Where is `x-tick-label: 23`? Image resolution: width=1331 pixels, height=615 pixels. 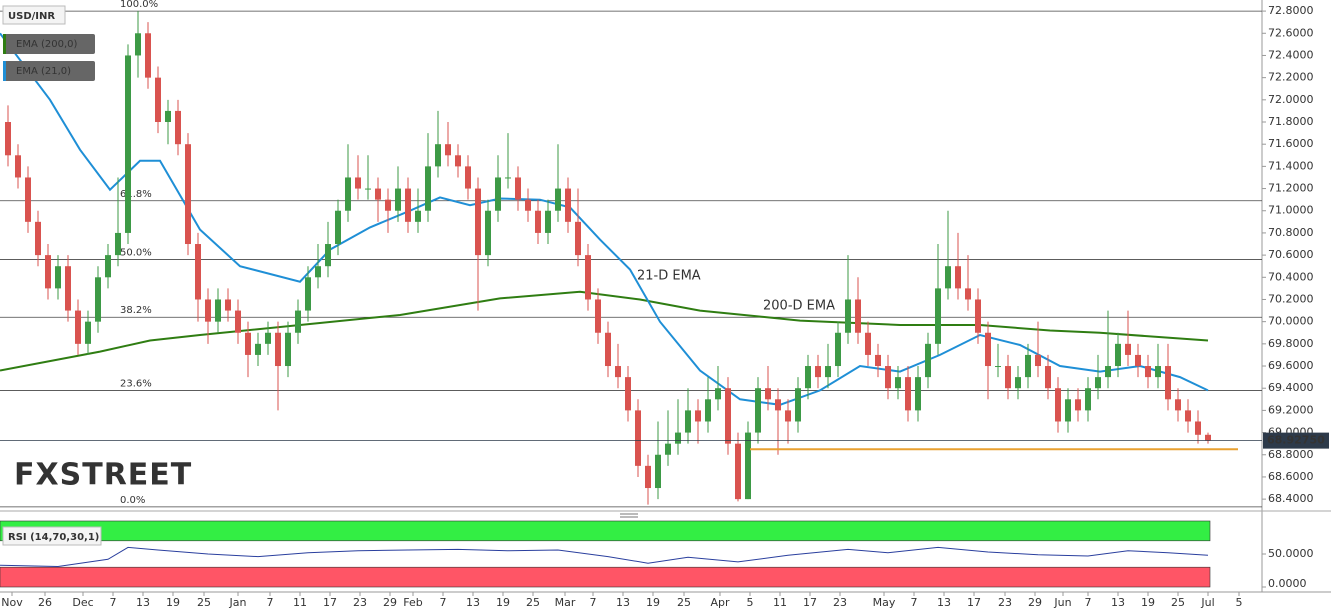 x-tick-label: 23 is located at coordinates (360, 602).